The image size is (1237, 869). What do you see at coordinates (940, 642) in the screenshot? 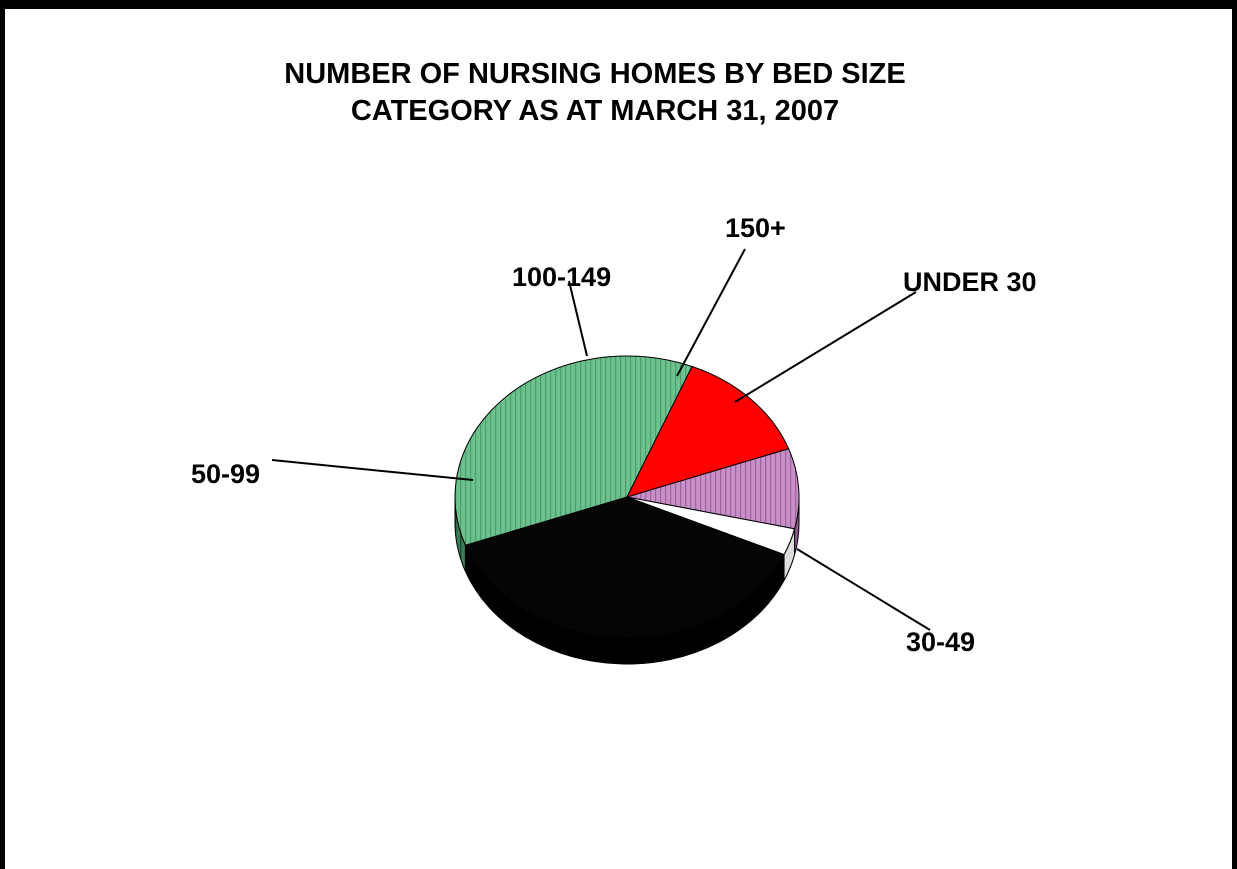
I see `slice-label-30-49: 30-49` at bounding box center [940, 642].